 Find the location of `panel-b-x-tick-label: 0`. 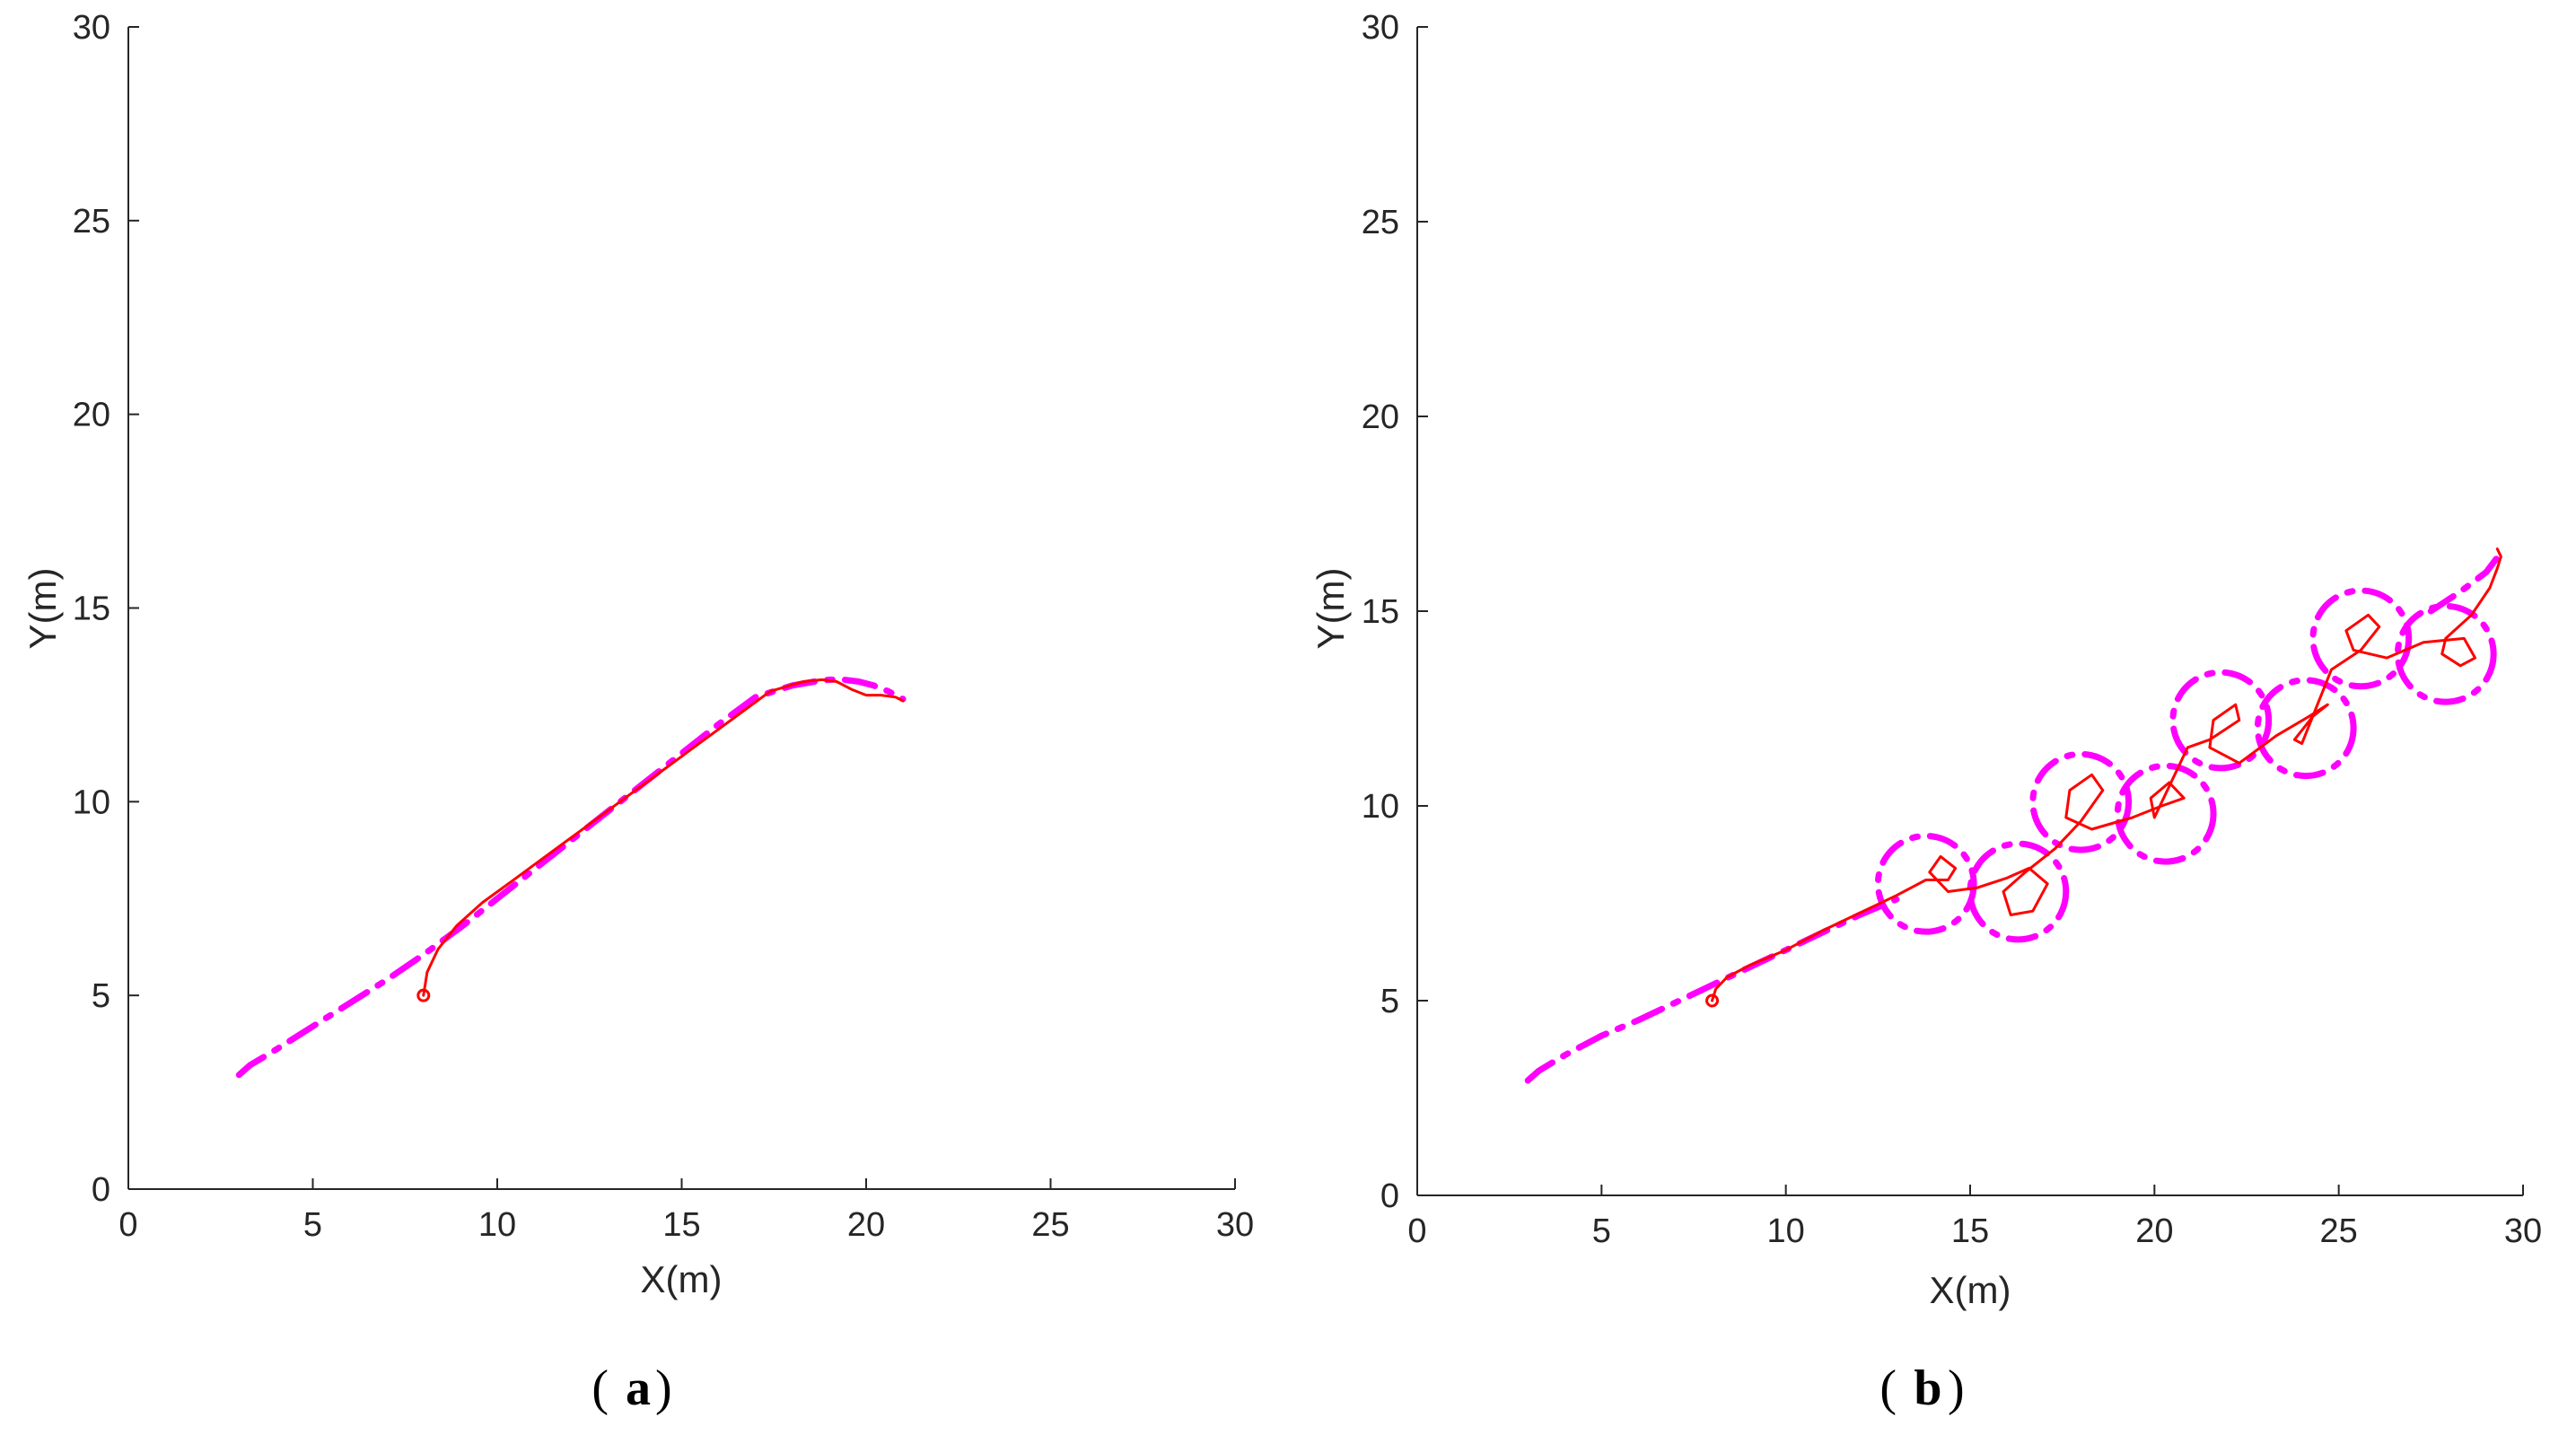

panel-b-x-tick-label: 0 is located at coordinates (1416, 1231).